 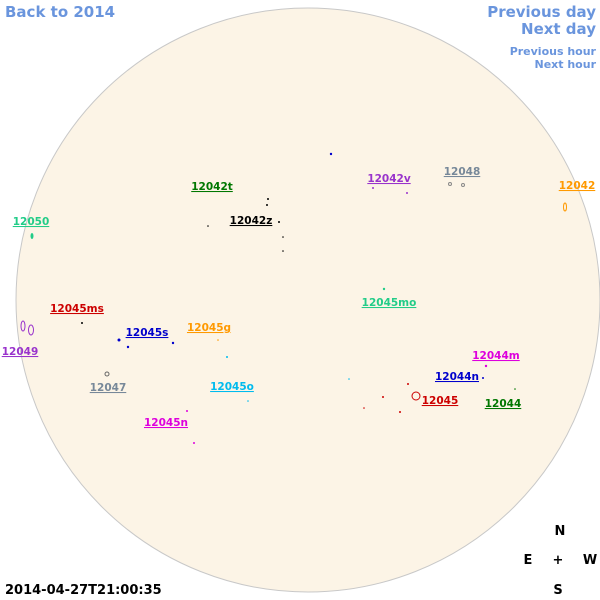 I want to click on compass-label: S, so click(x=557, y=590).